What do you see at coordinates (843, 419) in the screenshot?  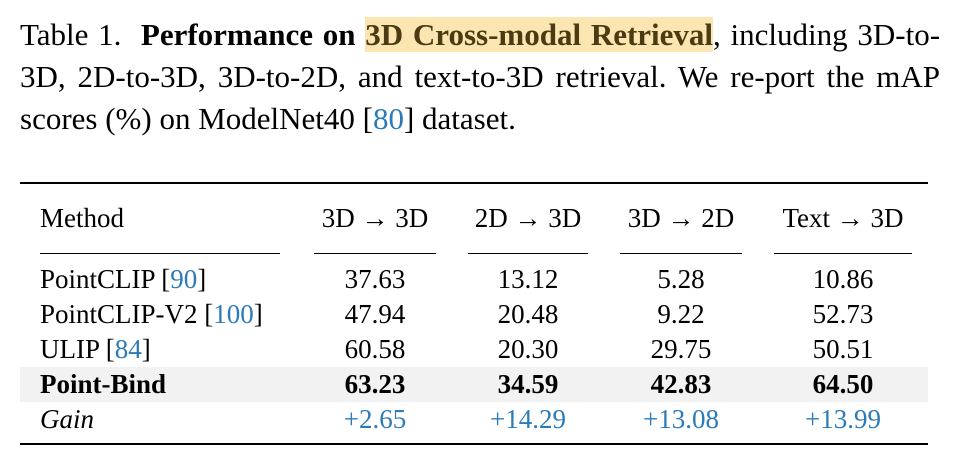 I see `value-text-to-3d: +13.99` at bounding box center [843, 419].